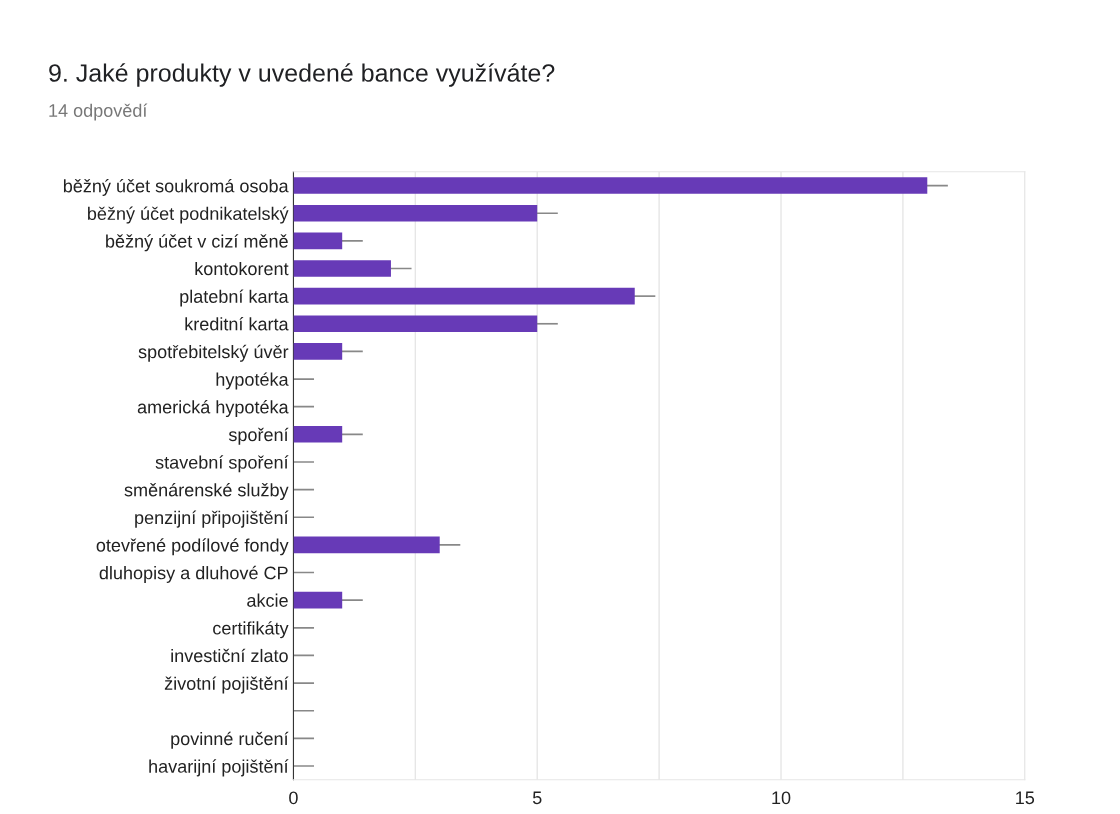 Image resolution: width=1120 pixels, height=814 pixels. Describe the element at coordinates (222, 464) in the screenshot. I see `y-tick-label: stavební spoření` at that location.